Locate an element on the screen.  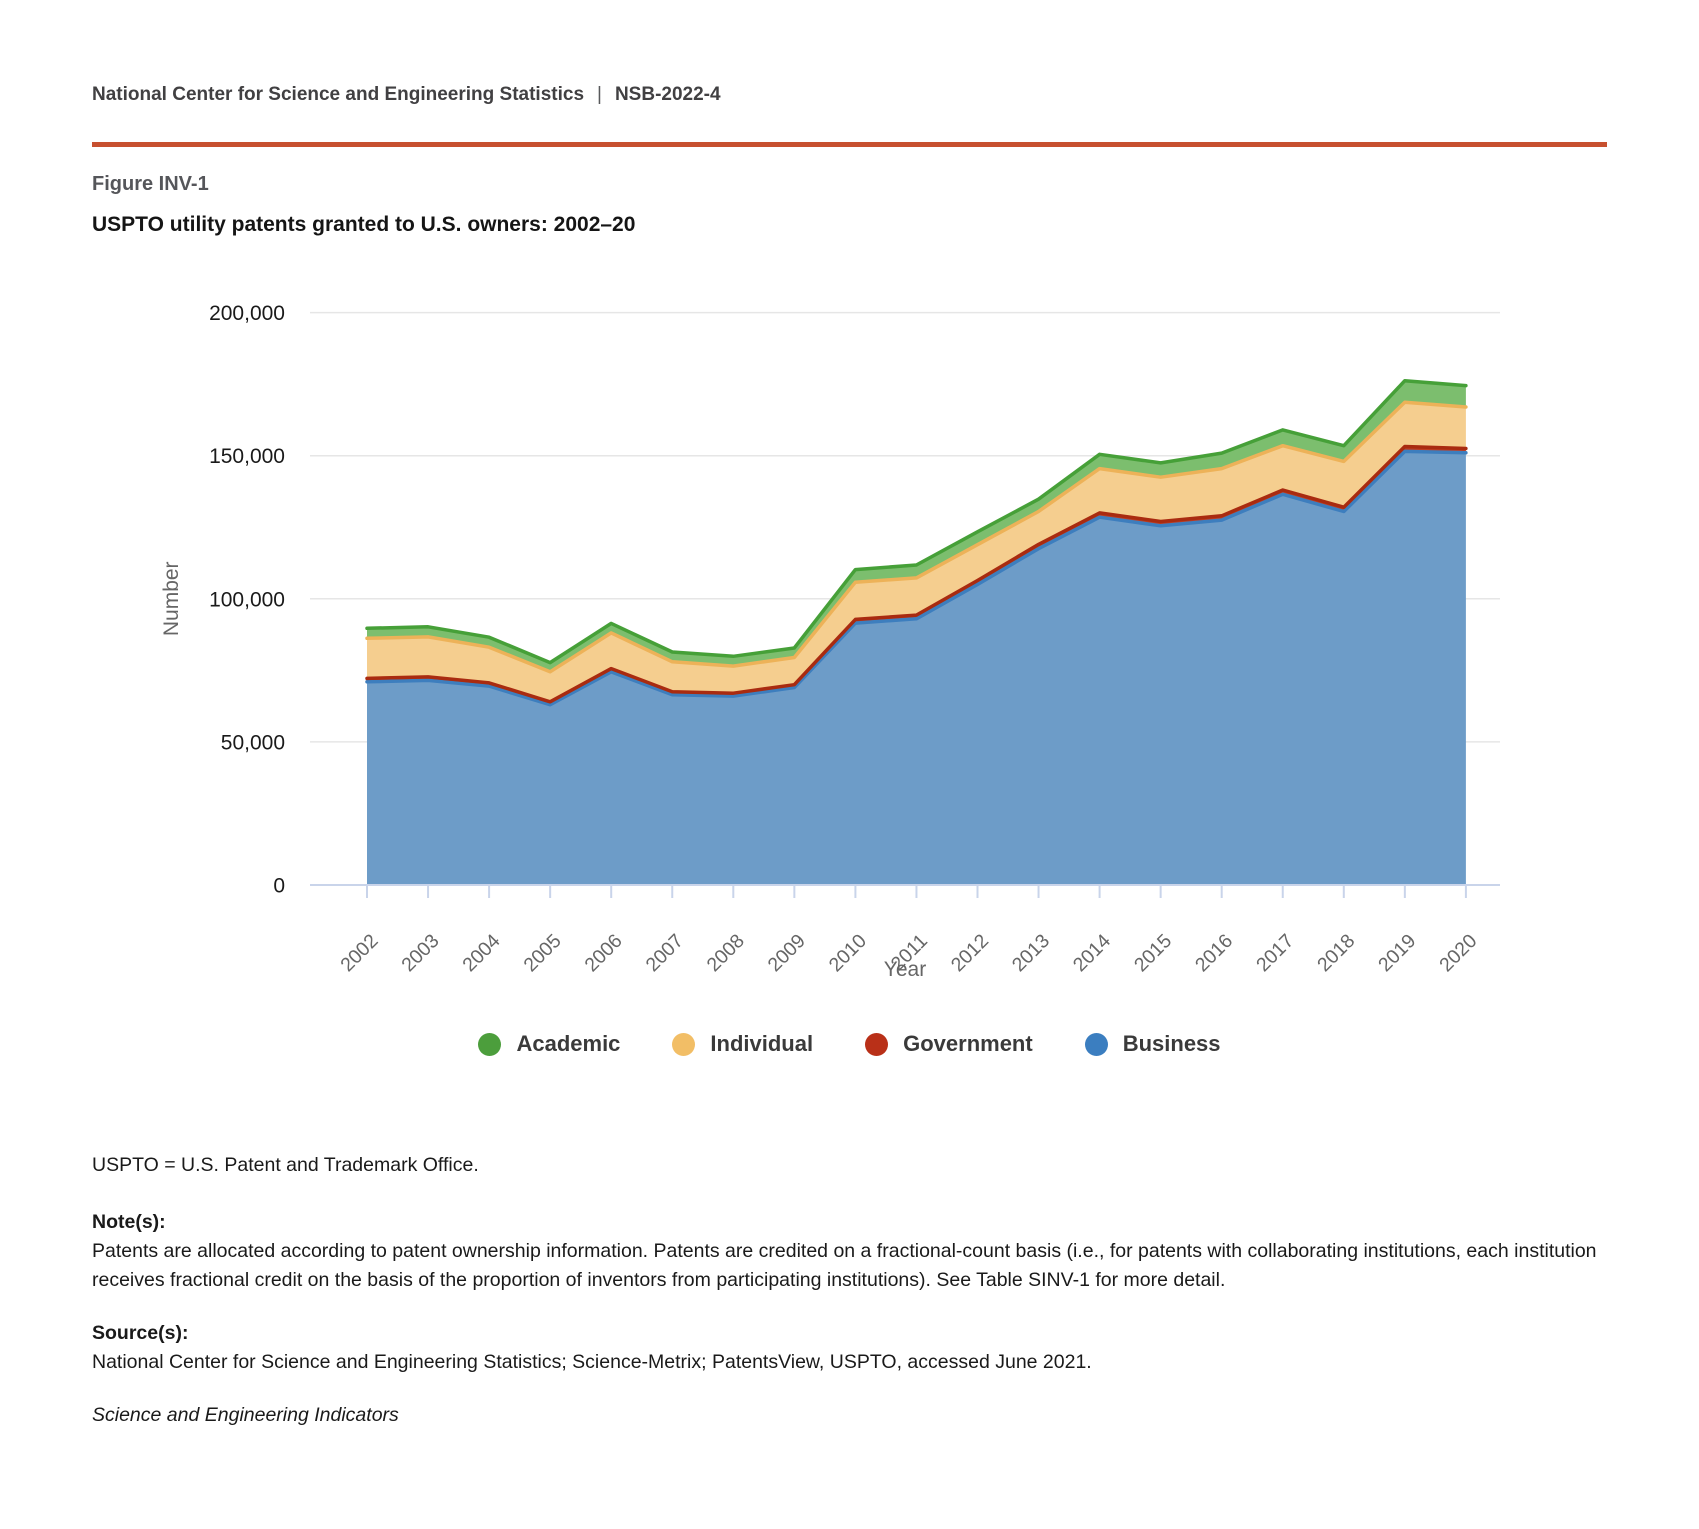
x-tick-label: 2013 is located at coordinates (1031, 953).